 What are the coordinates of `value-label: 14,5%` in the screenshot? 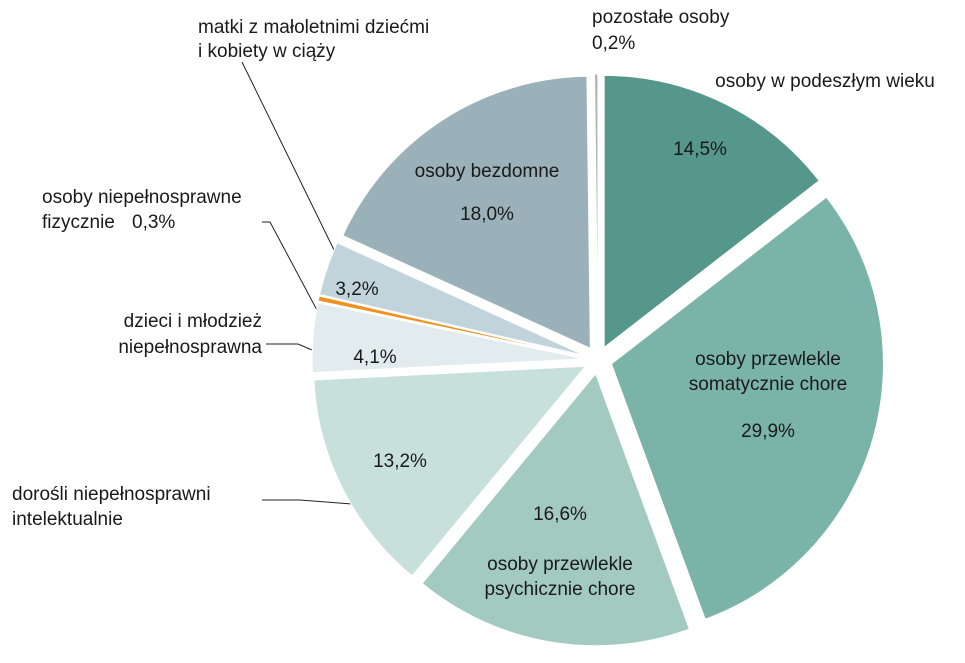 It's located at (700, 149).